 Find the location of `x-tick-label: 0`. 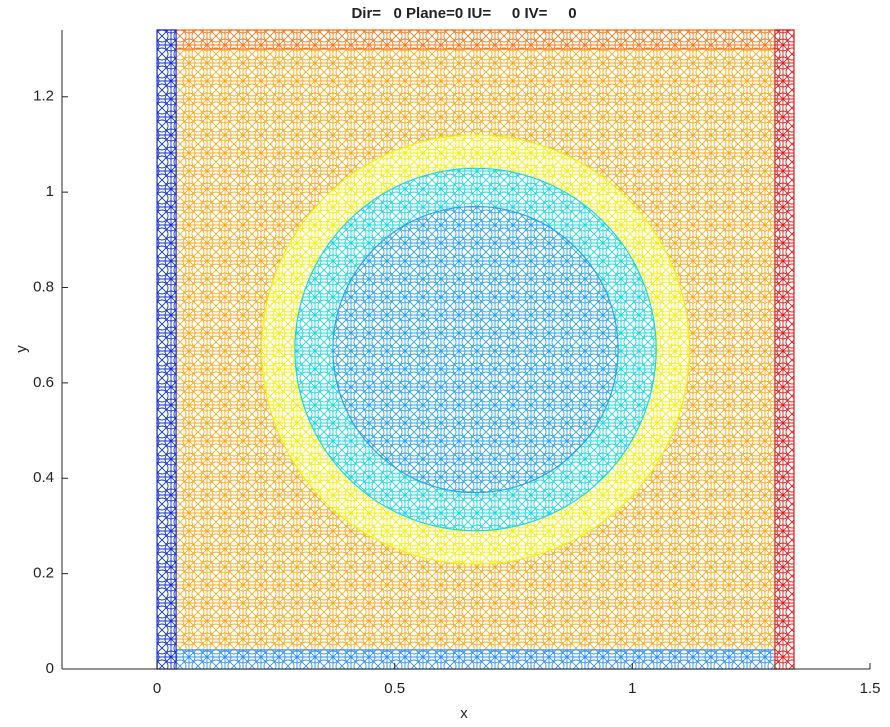

x-tick-label: 0 is located at coordinates (157, 688).